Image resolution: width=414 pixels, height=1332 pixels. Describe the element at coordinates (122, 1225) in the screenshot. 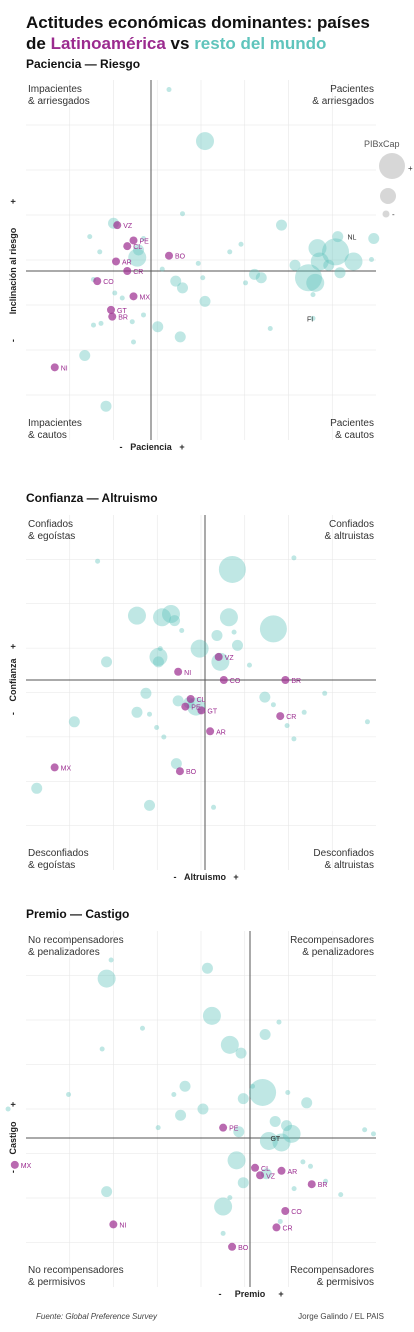

I see `p3-latam-label-ni: NI` at that location.